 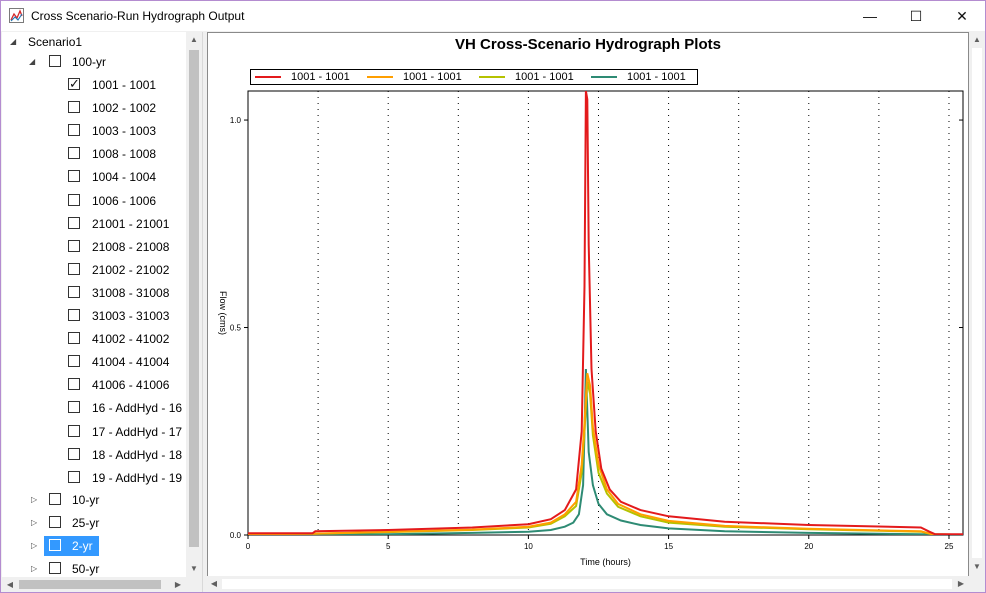 What do you see at coordinates (137, 431) in the screenshot?
I see `tree-item-label: 17 - AddHyd - 17` at bounding box center [137, 431].